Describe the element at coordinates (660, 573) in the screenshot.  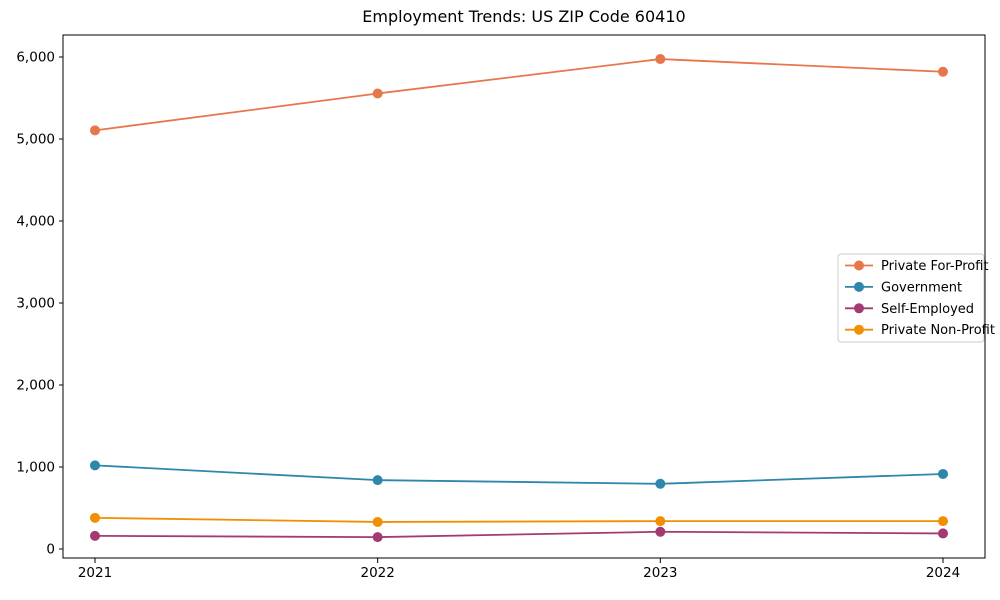
I see `x-tick-label: 2023` at that location.